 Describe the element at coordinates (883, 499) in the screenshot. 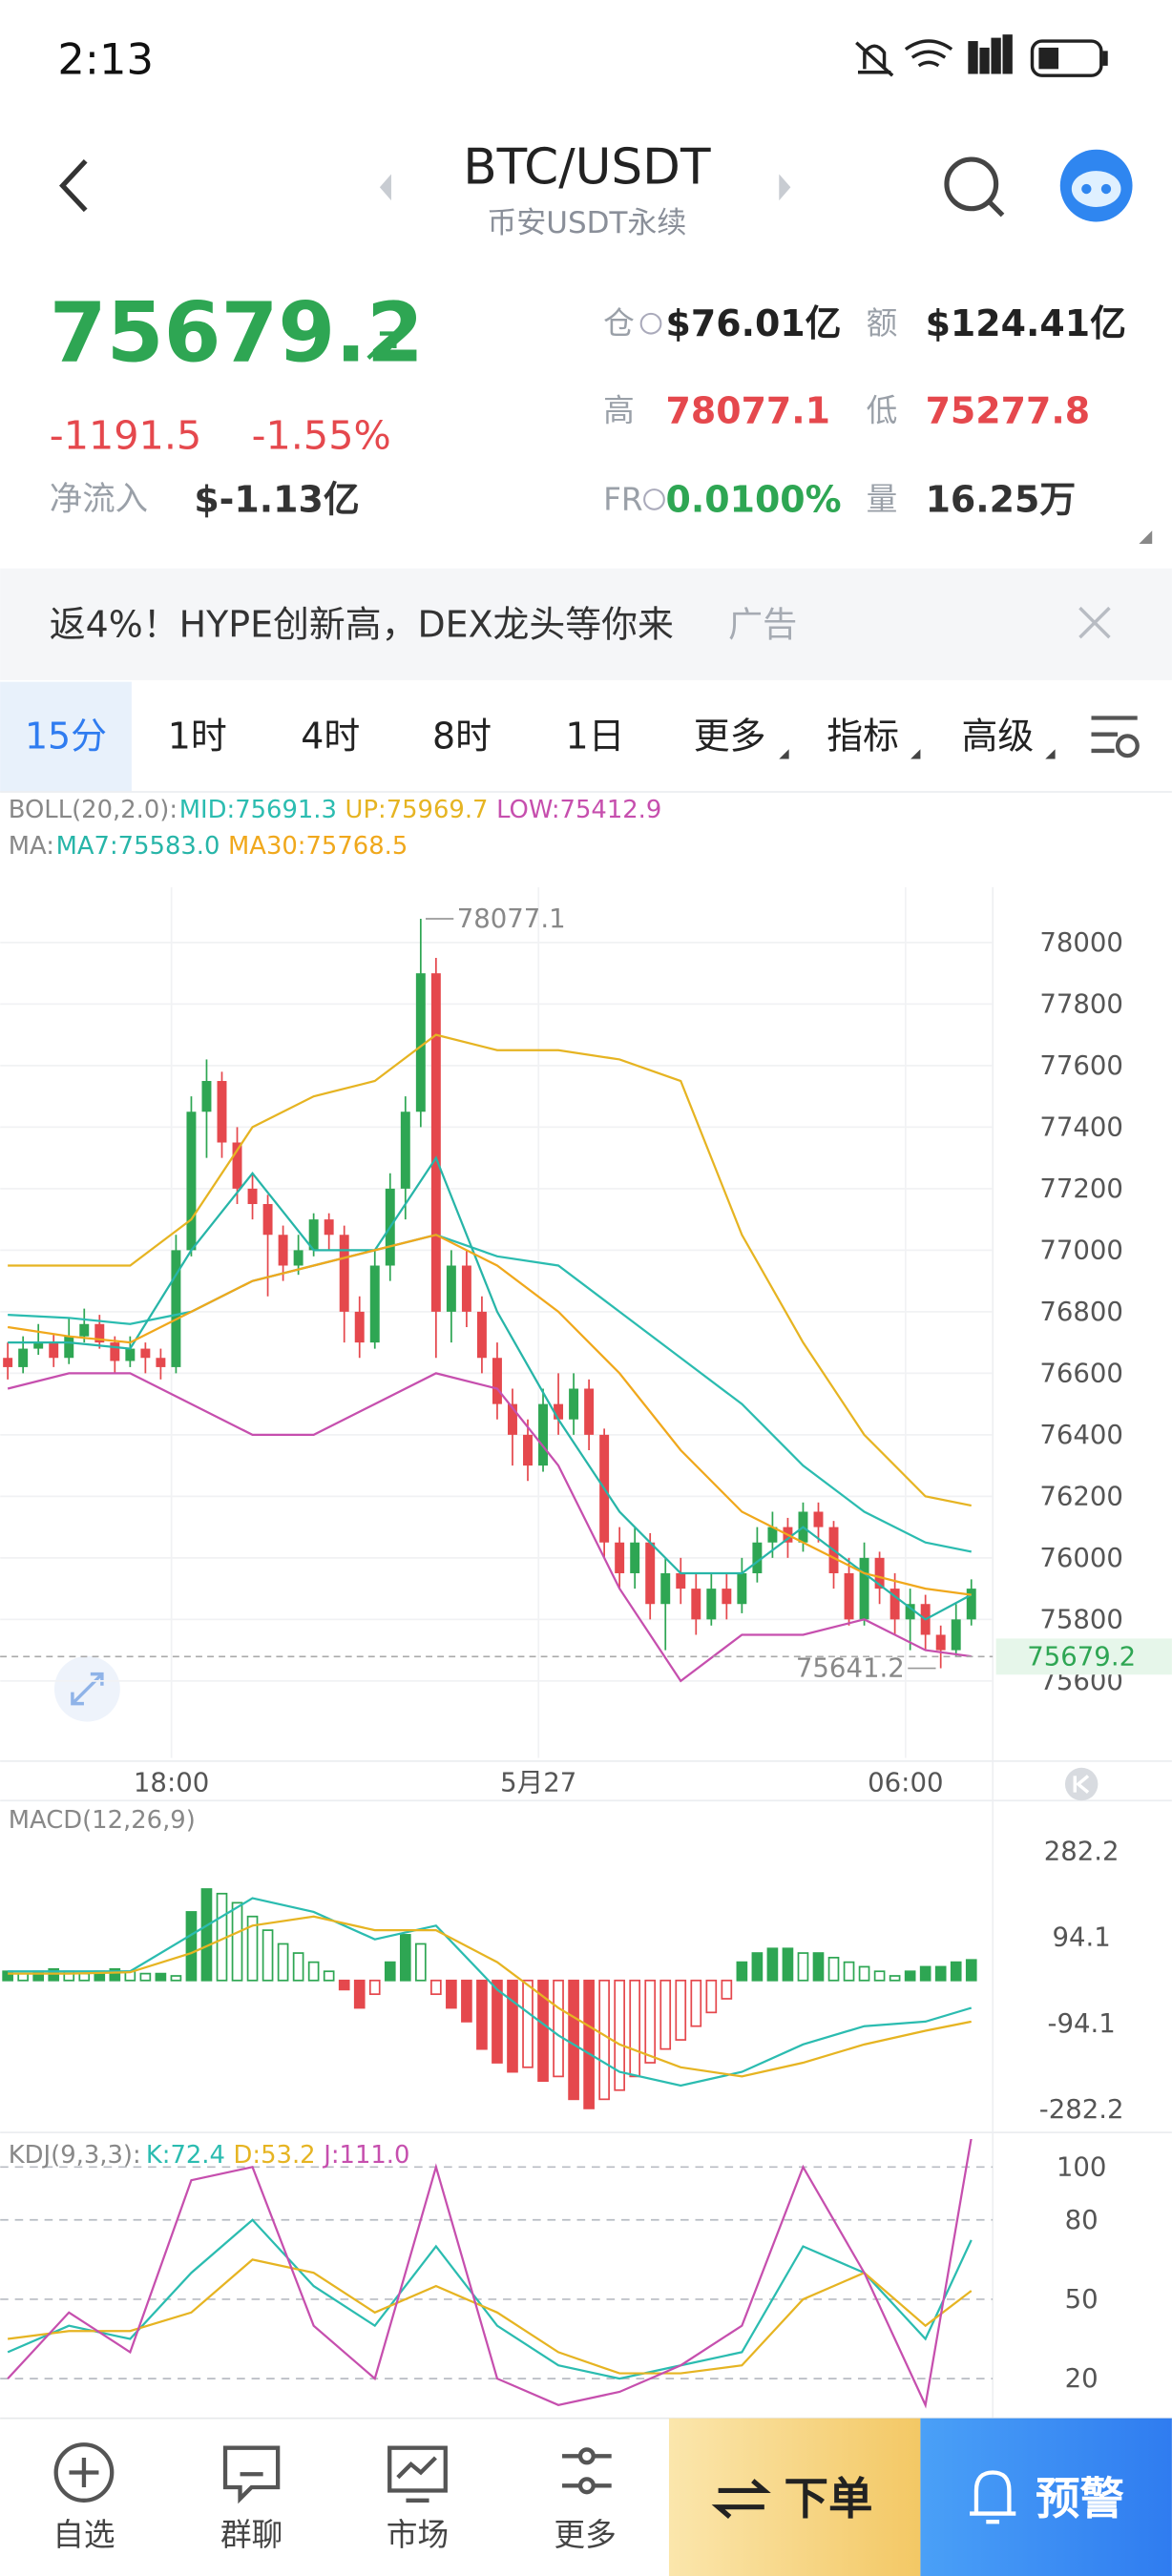

I see `stat-label: 量` at that location.